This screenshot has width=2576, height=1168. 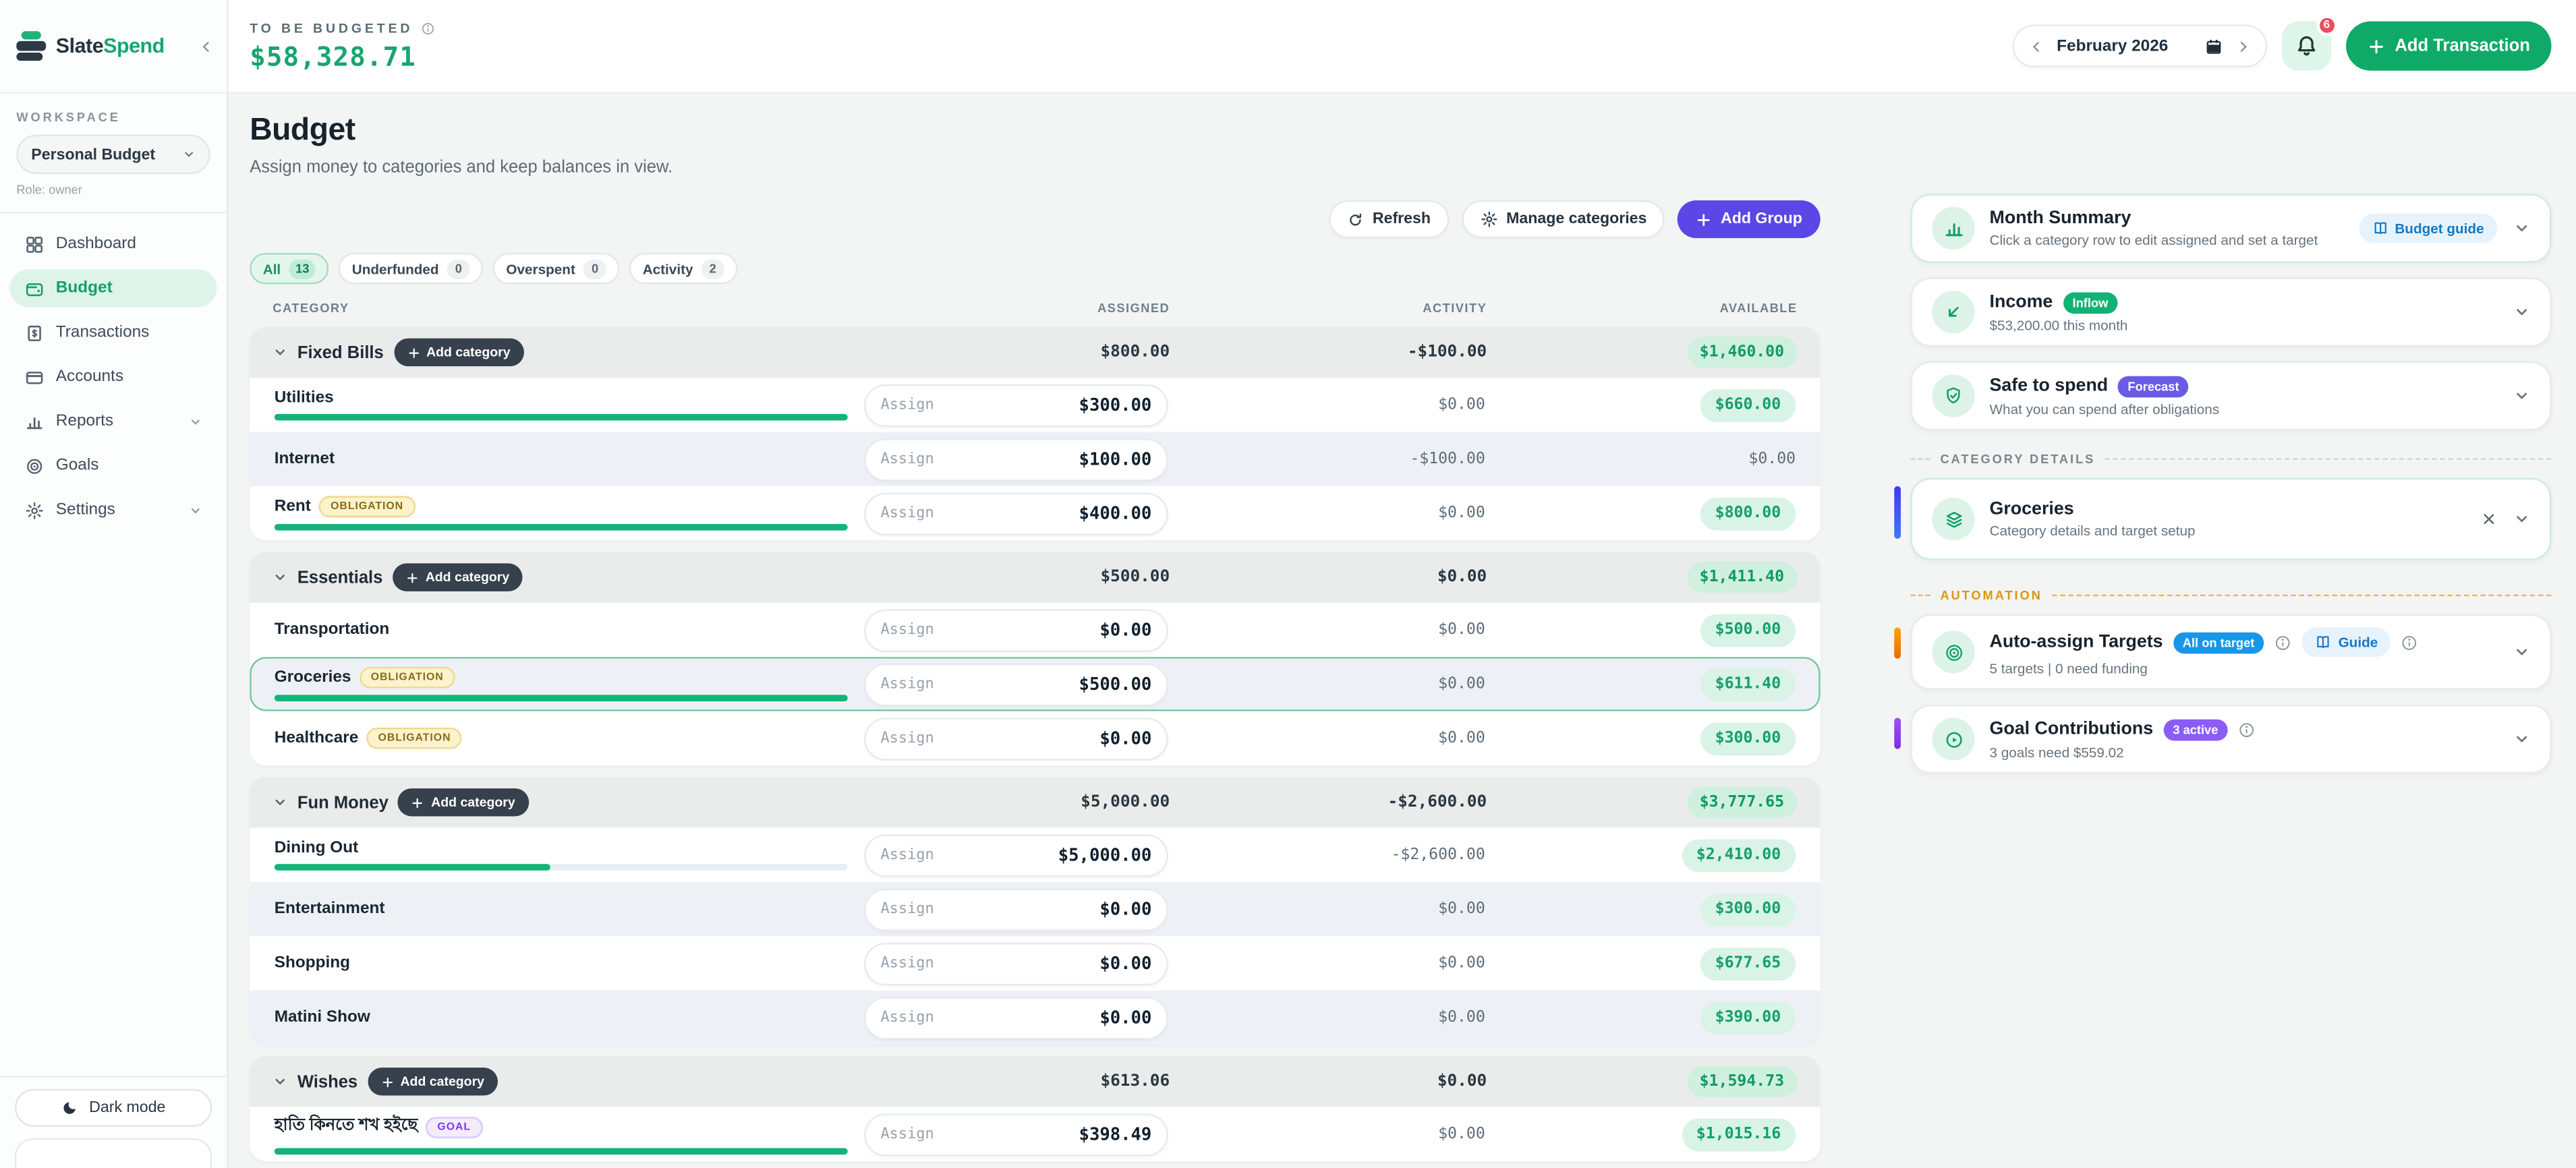 What do you see at coordinates (683, 269) in the screenshot?
I see `filter-chip-activity: Activity 2` at bounding box center [683, 269].